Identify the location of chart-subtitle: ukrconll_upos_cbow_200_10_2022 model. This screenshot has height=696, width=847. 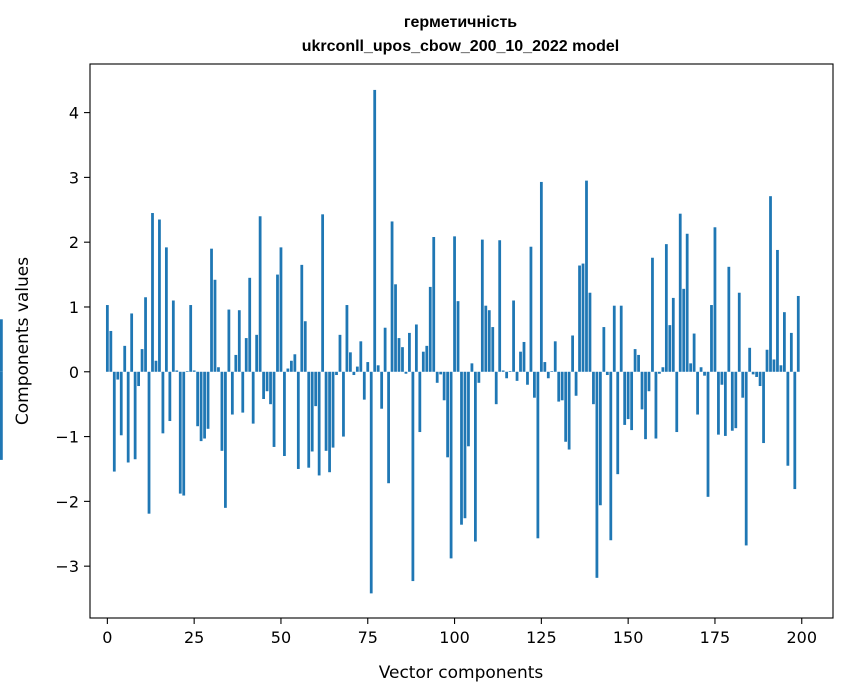
(460, 46).